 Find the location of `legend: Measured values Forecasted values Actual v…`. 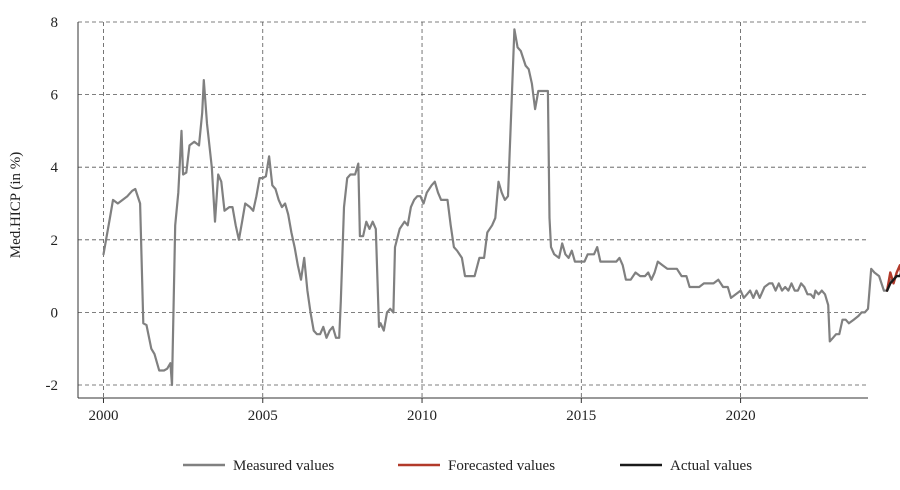

legend: Measured values Forecasted values Actual v… is located at coordinates (467, 466).